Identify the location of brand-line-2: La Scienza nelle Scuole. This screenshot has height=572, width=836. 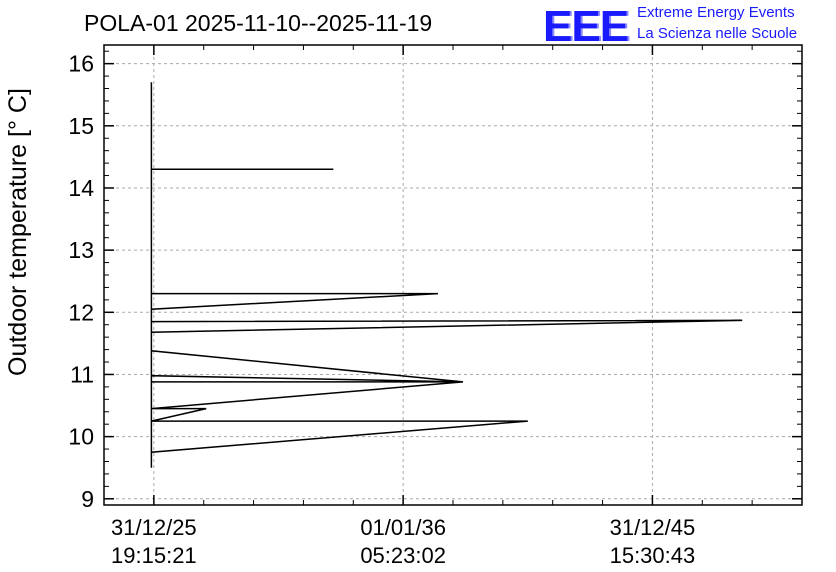
(717, 33).